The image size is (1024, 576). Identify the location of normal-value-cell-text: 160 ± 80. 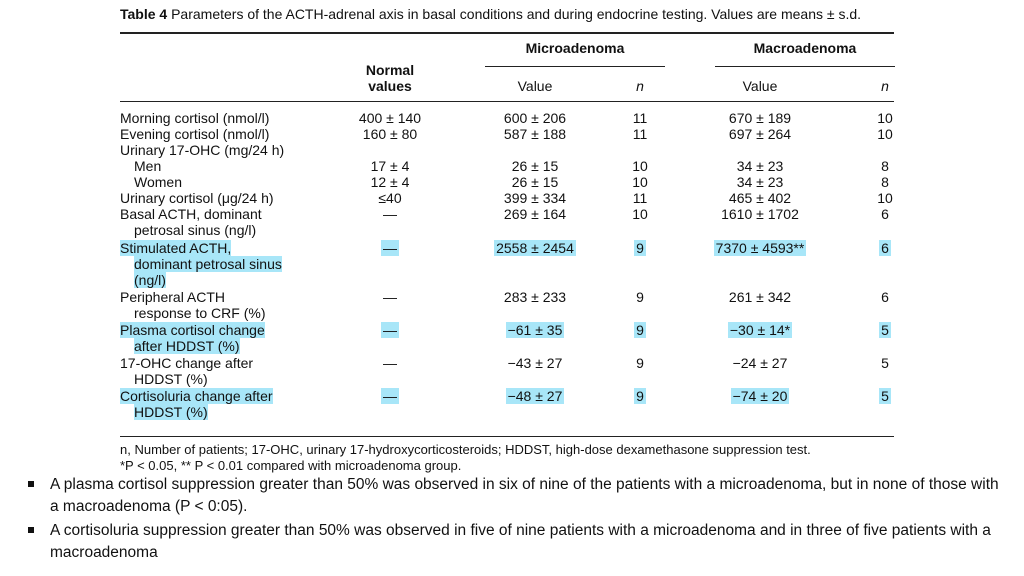
(390, 134).